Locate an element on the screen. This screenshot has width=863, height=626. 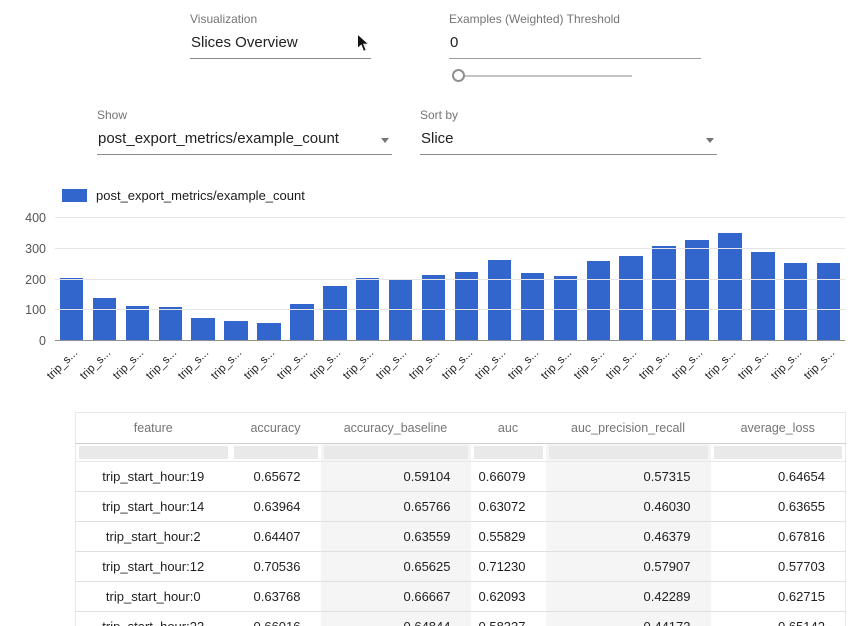
metric-cell: 0.55829 is located at coordinates (508, 536).